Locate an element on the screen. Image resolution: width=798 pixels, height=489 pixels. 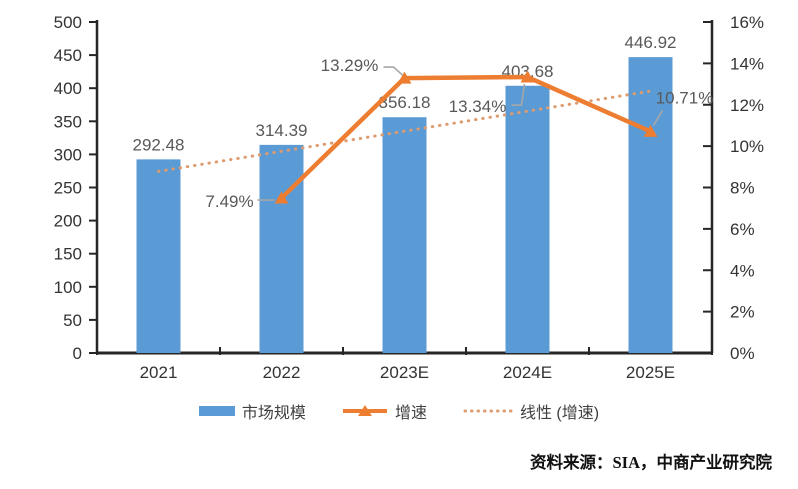
left-axis-tick-label: 100 is located at coordinates (68, 287).